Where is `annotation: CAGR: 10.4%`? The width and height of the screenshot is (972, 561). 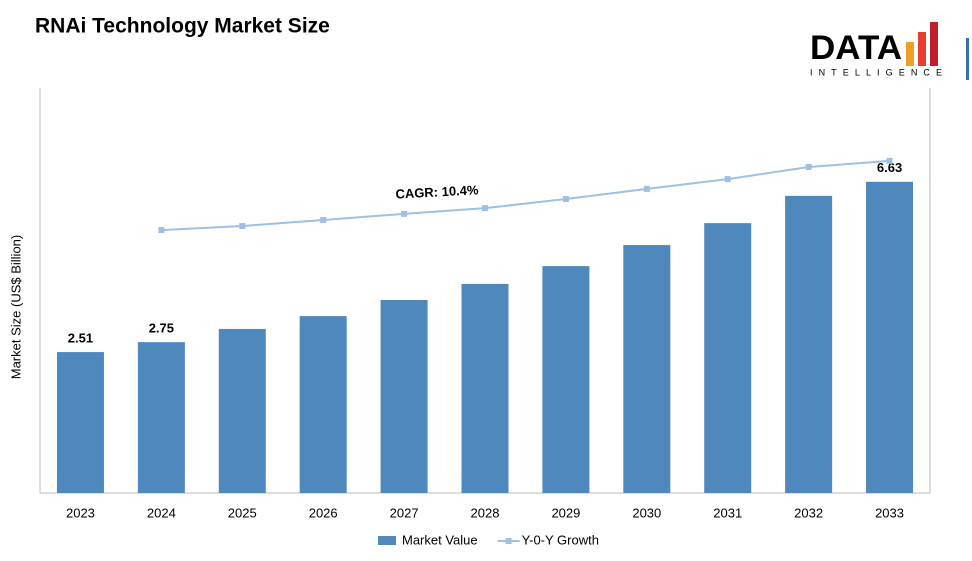 annotation: CAGR: 10.4% is located at coordinates (437, 191).